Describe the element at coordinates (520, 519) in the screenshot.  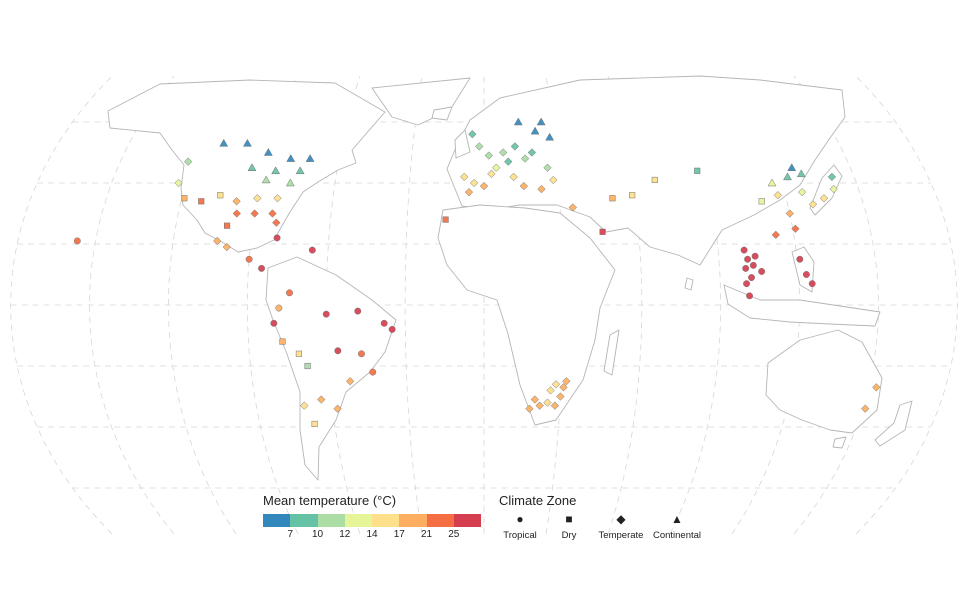
I see `circle-icon: ●` at that location.